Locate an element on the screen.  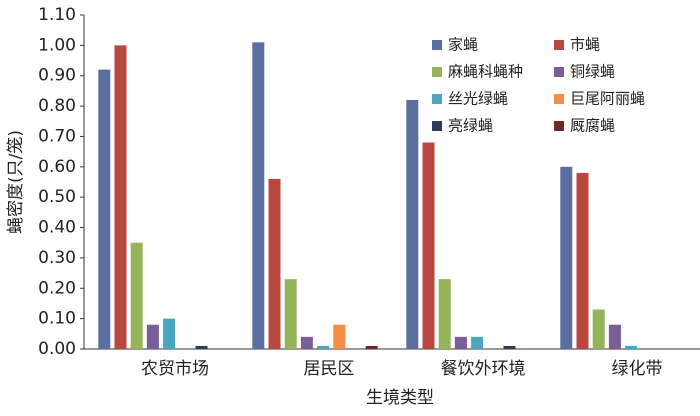
legend-label: 丝光绿蝇 is located at coordinates (478, 99).